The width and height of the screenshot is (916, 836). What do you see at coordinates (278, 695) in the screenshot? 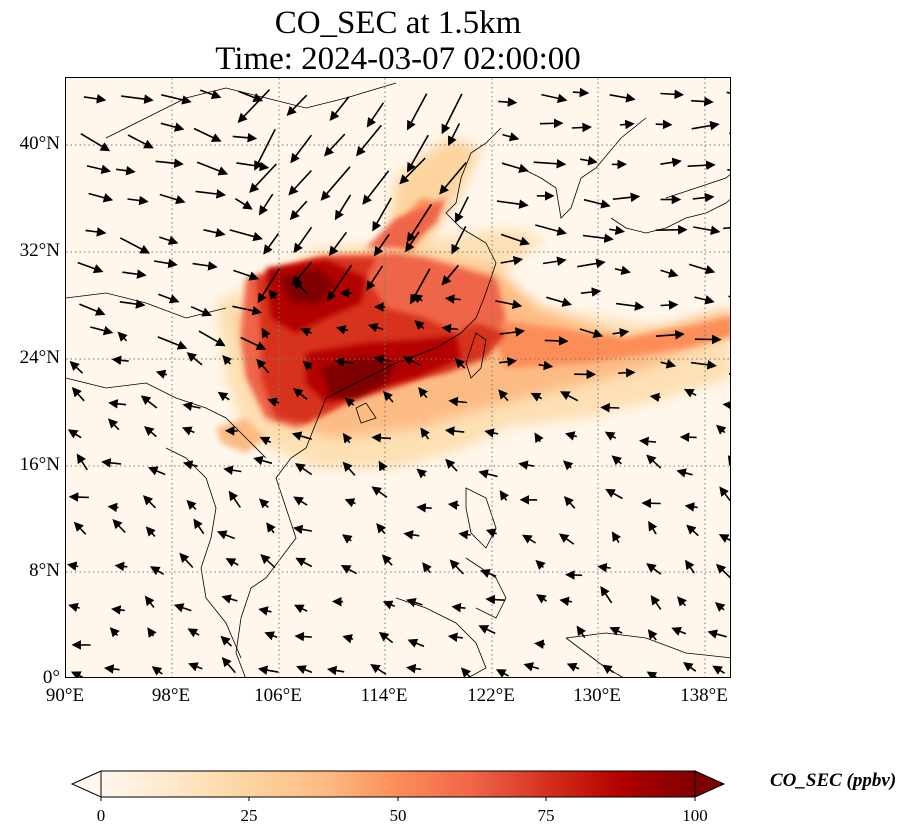
I see `lon-tick-106e: 106°E` at bounding box center [278, 695].